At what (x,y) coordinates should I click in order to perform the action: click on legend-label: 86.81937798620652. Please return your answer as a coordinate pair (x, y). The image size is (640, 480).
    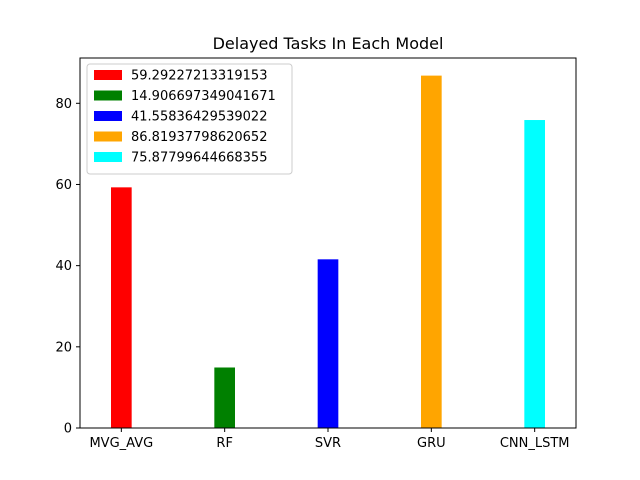
    Looking at the image, I should click on (199, 137).